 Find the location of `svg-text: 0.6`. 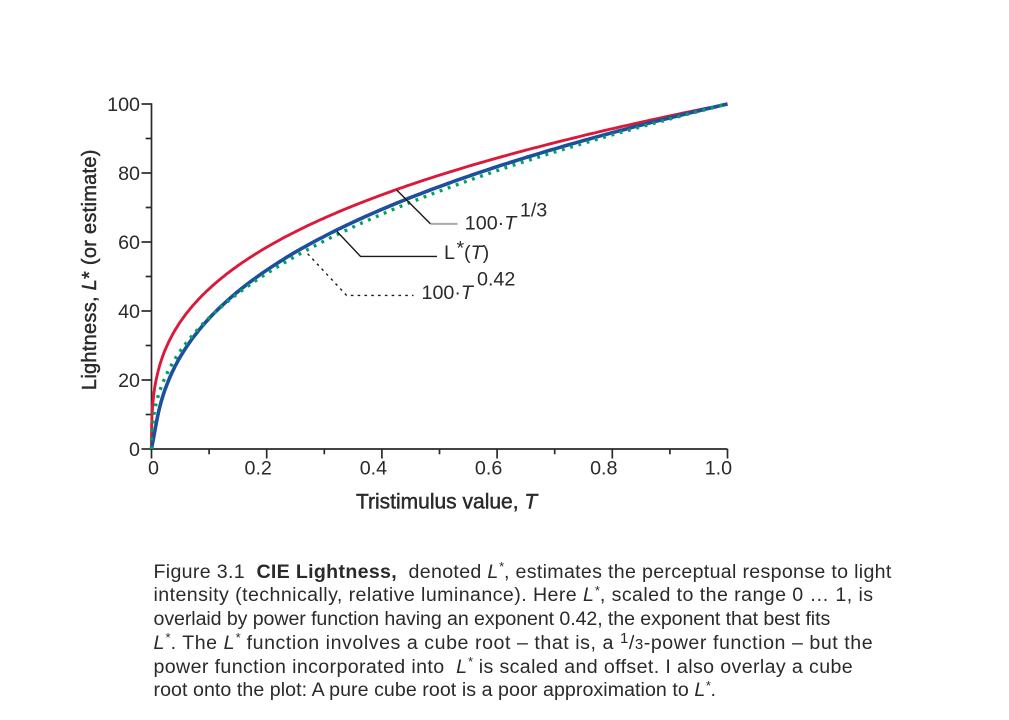

svg-text: 0.6 is located at coordinates (488, 469).